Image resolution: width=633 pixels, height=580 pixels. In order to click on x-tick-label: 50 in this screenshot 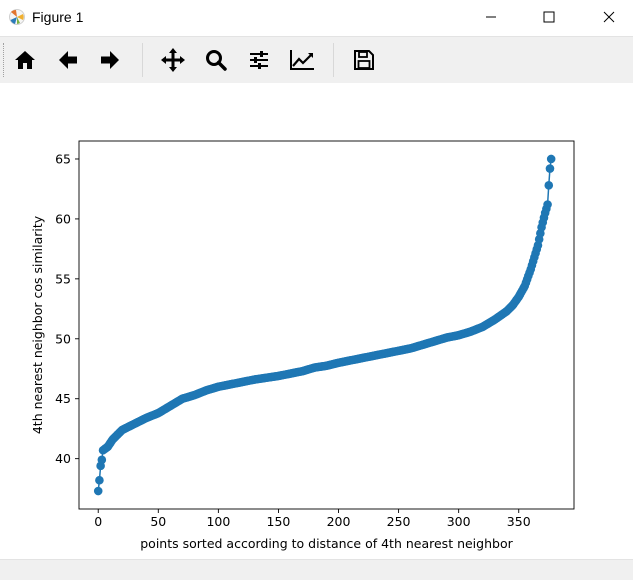, I will do `click(158, 521)`.